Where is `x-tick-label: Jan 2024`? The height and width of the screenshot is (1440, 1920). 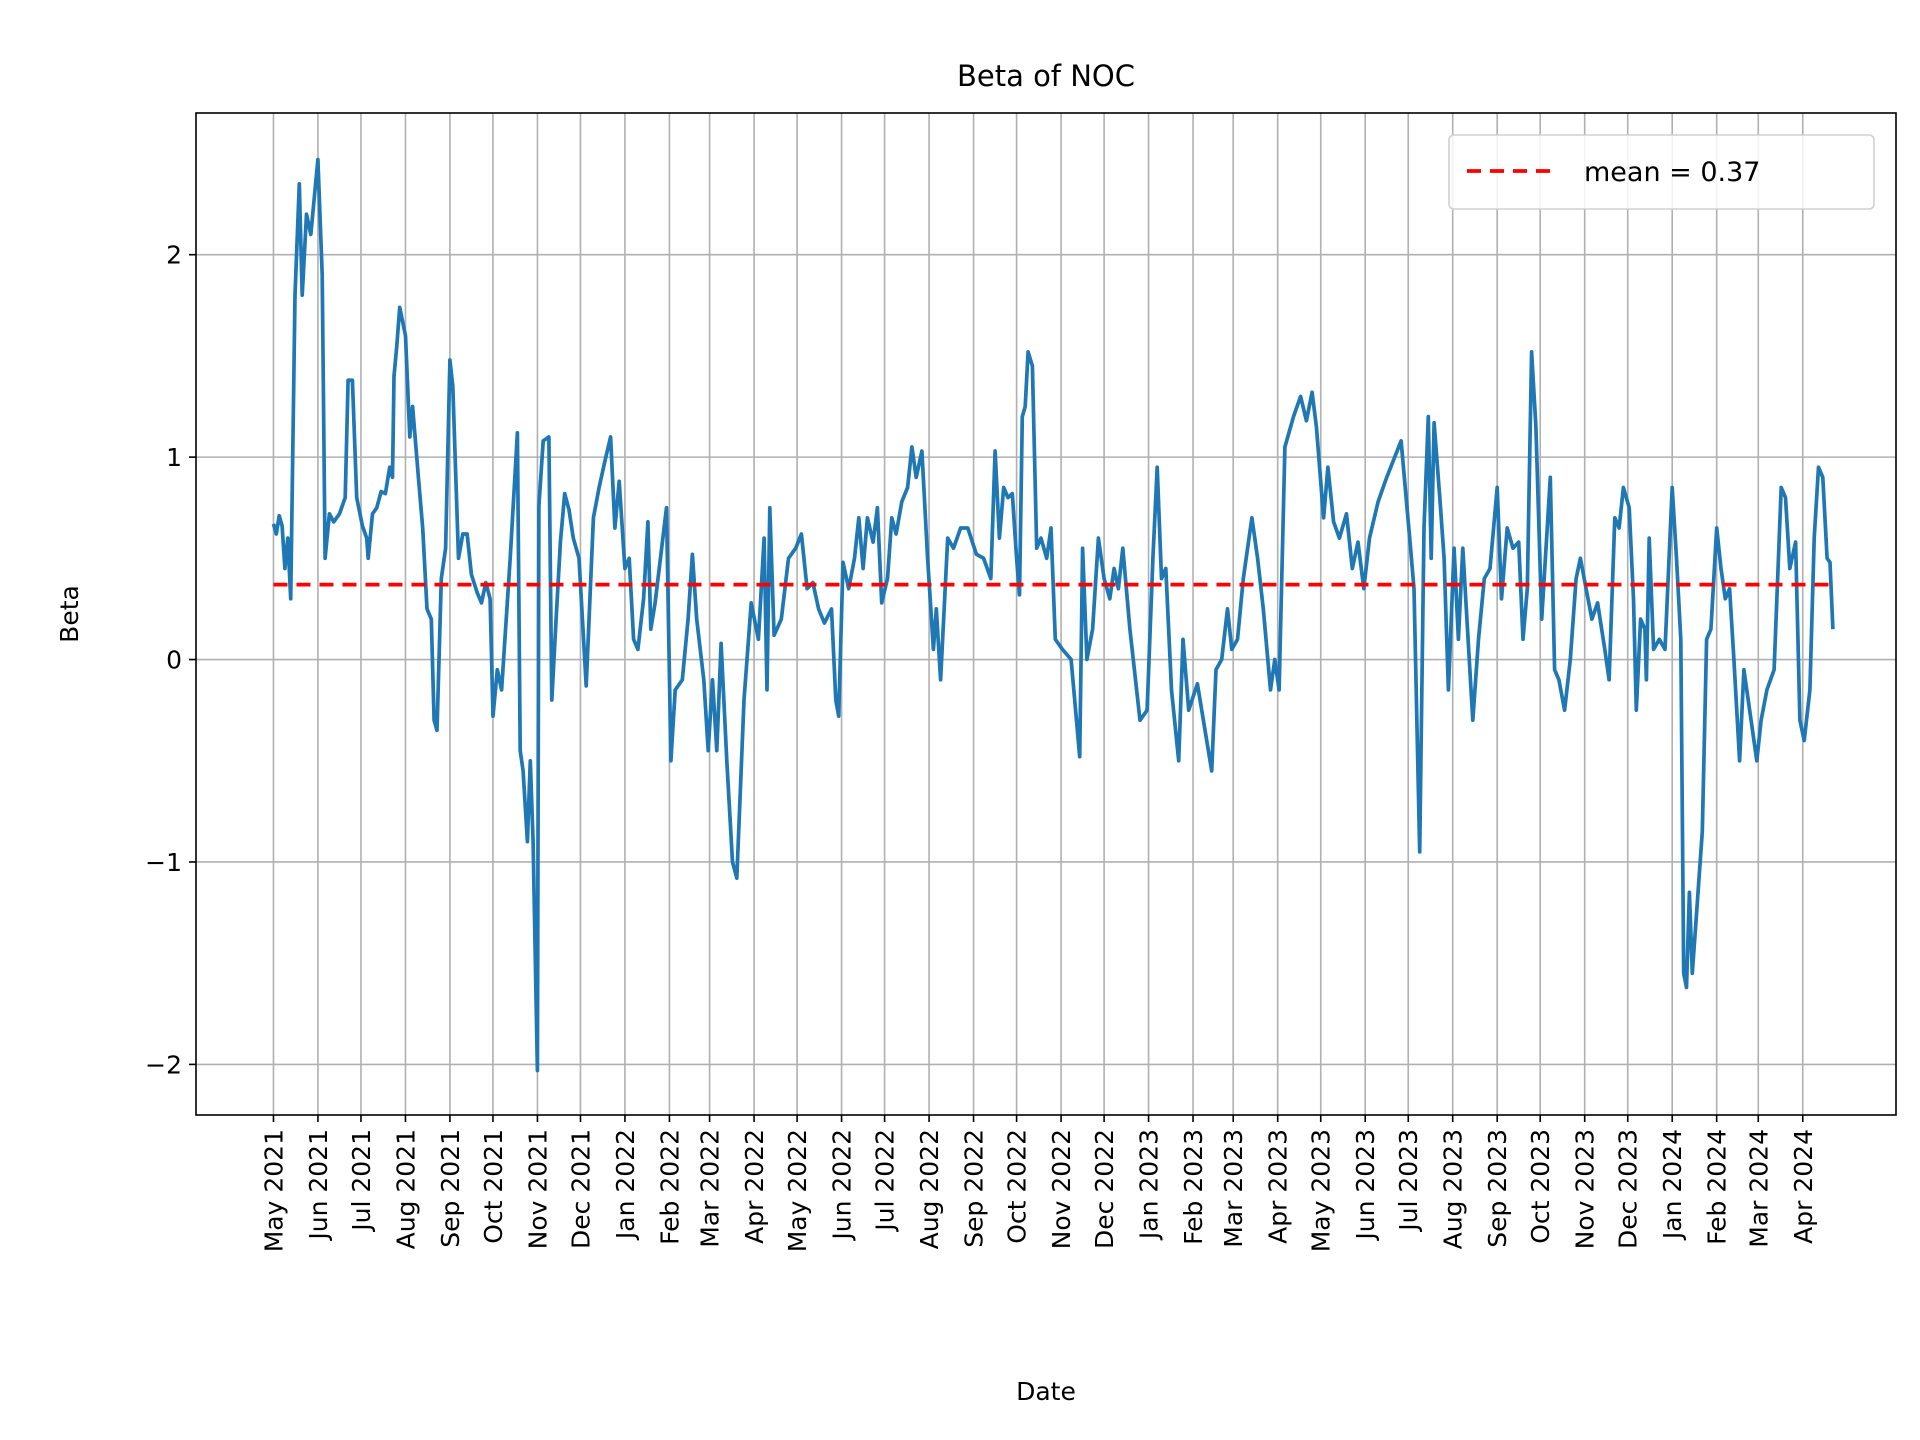
x-tick-label: Jan 2024 is located at coordinates (1672, 1185).